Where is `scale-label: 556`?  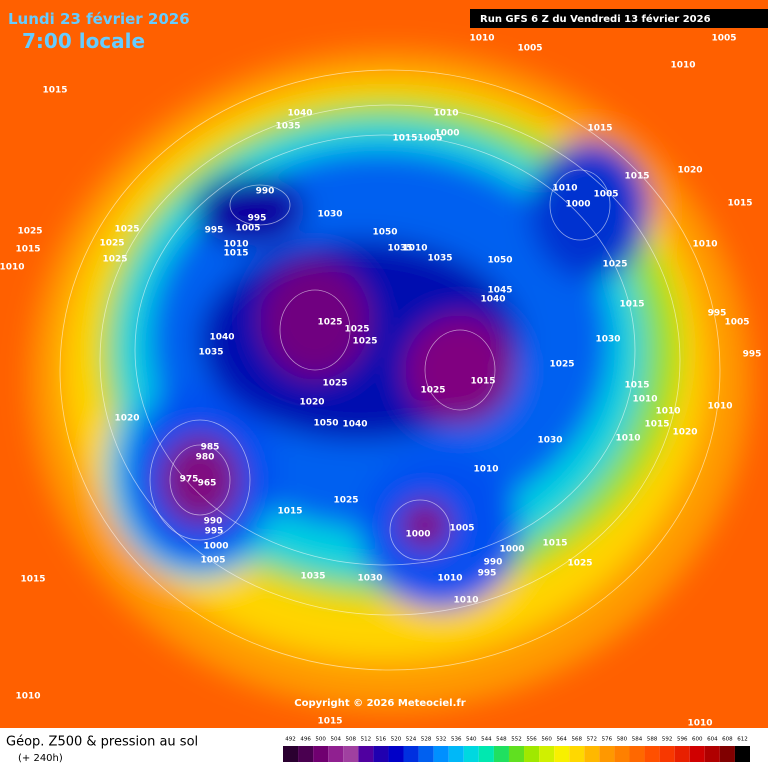 scale-label: 556 is located at coordinates (531, 740).